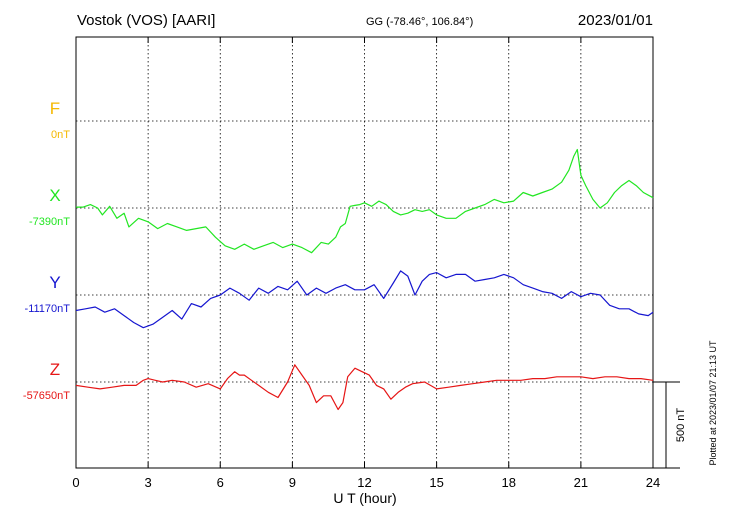  I want to click on series-baseline-y: -11170nT, so click(48, 309).